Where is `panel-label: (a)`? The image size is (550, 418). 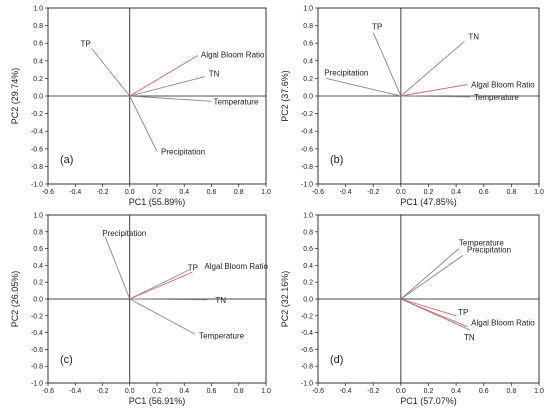 panel-label: (a) is located at coordinates (66, 160).